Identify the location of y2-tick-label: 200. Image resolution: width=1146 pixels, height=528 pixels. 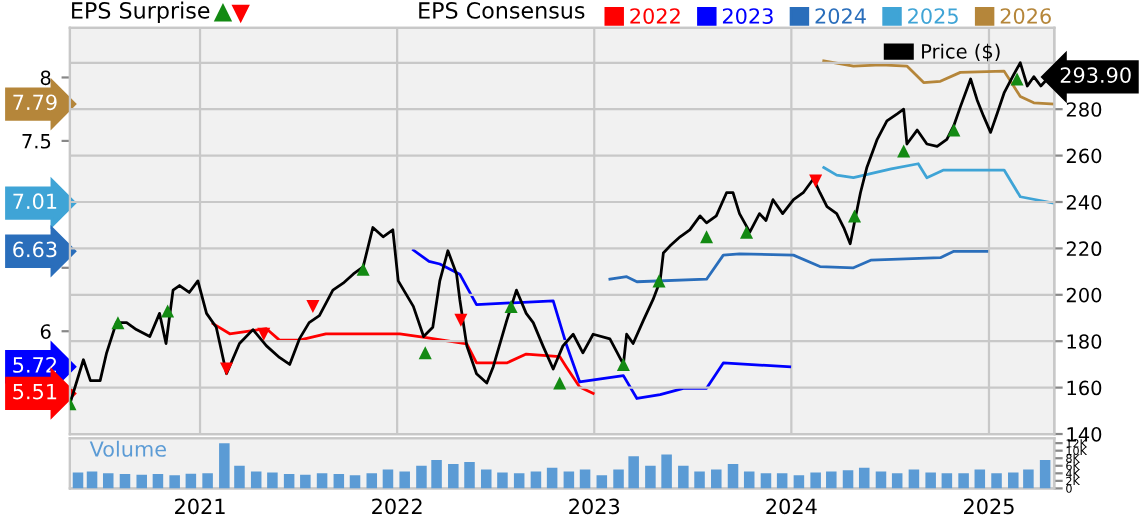
(1084, 295).